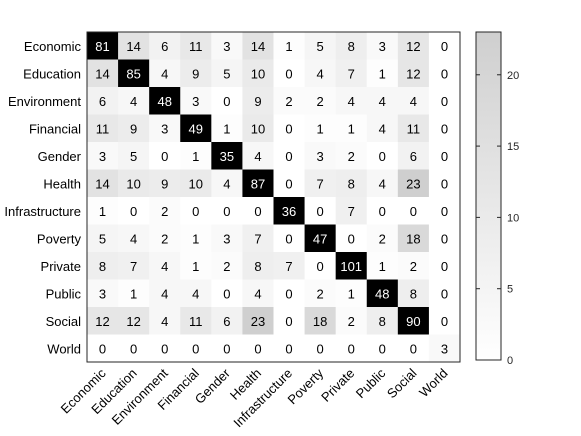 This screenshot has height=436, width=581. What do you see at coordinates (64, 321) in the screenshot?
I see `row-tick-label: Social` at bounding box center [64, 321].